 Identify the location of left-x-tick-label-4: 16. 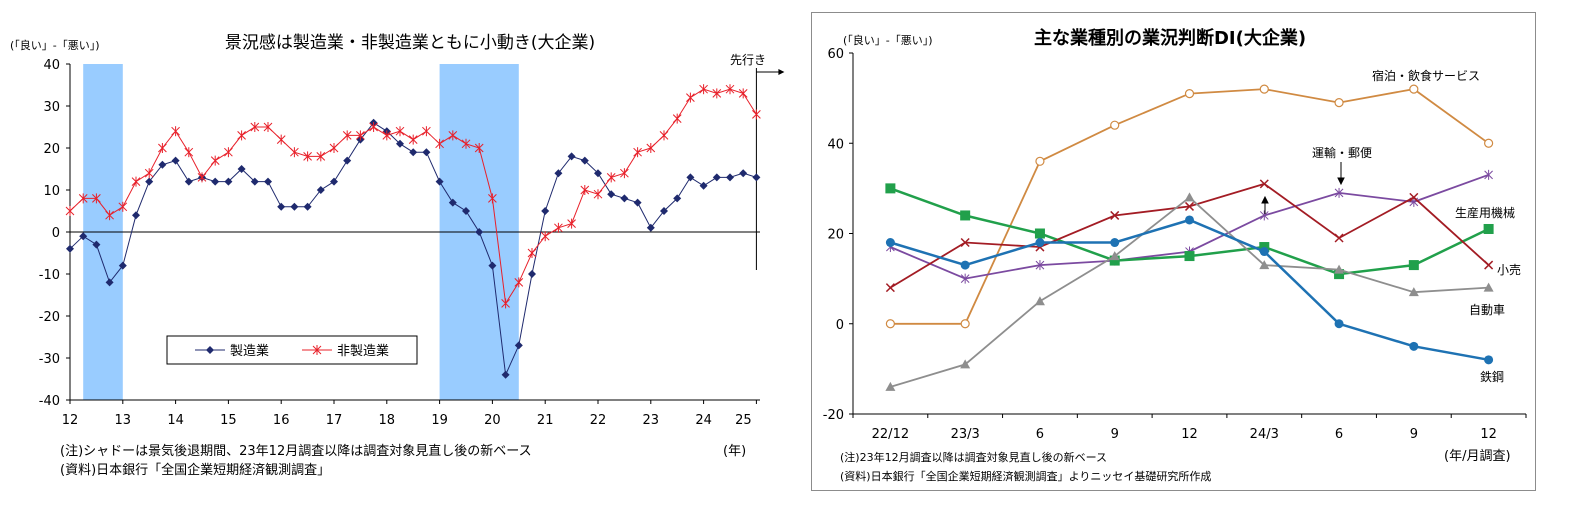
(281, 420).